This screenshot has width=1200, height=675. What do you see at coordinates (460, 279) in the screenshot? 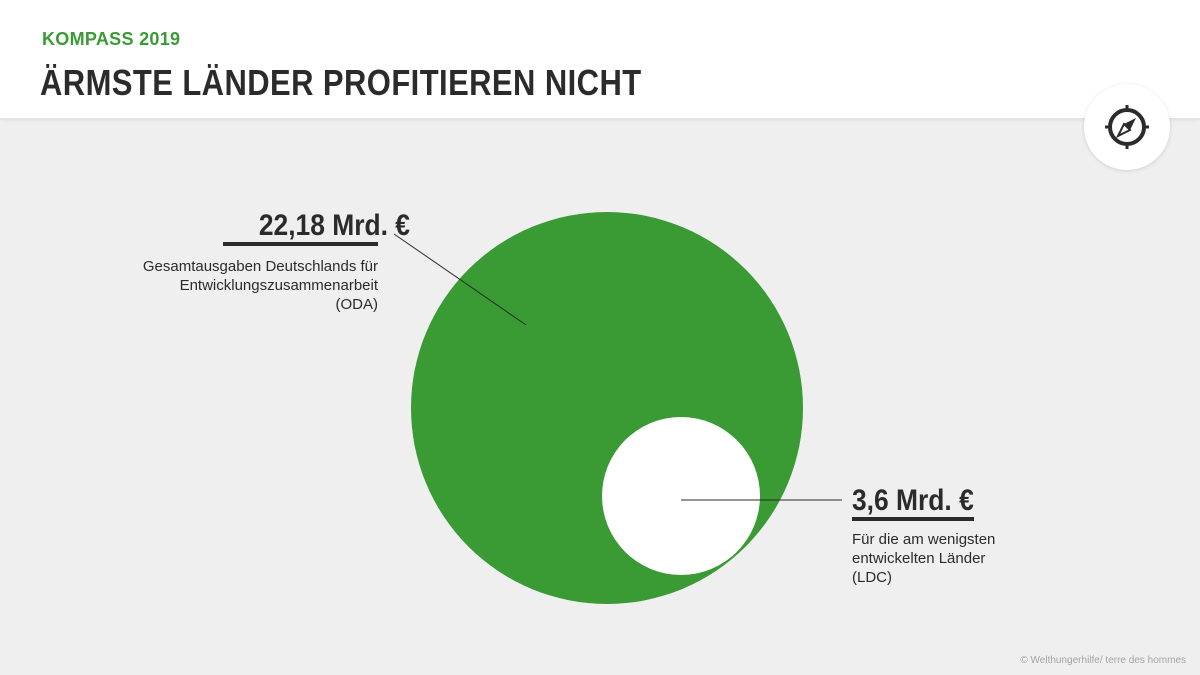
I see `leader-line-oda` at bounding box center [460, 279].